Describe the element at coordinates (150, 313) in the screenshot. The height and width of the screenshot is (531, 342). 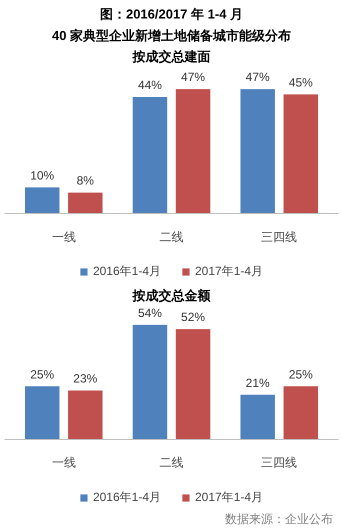
I see `data-label: 54%` at that location.